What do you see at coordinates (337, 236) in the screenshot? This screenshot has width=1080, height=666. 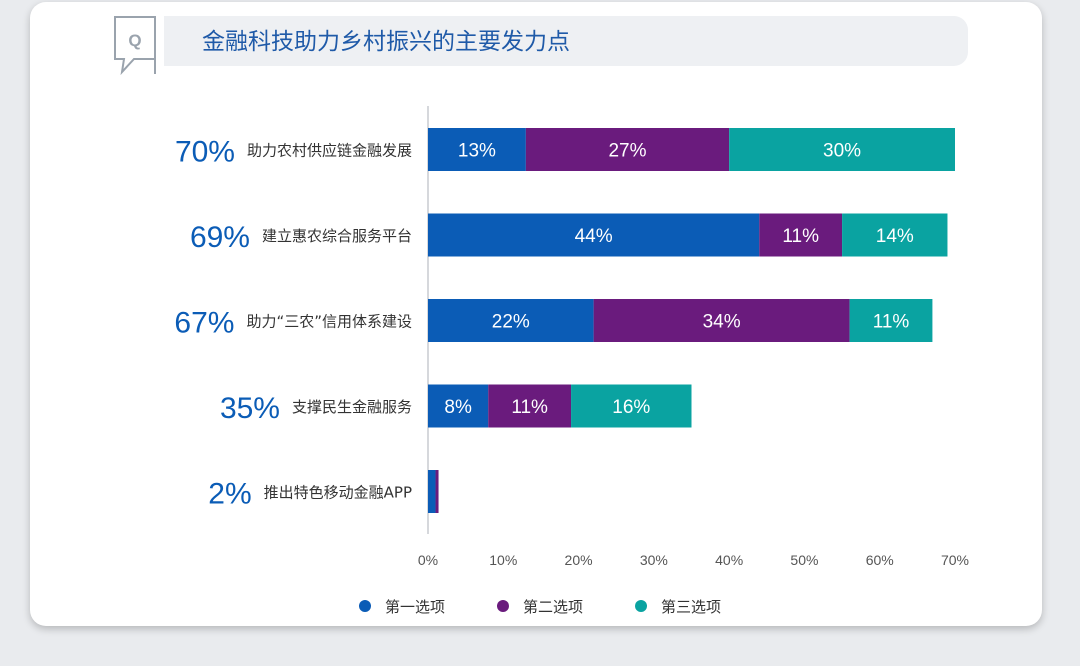 I see `category-label: 建立惠农综合服务平台` at bounding box center [337, 236].